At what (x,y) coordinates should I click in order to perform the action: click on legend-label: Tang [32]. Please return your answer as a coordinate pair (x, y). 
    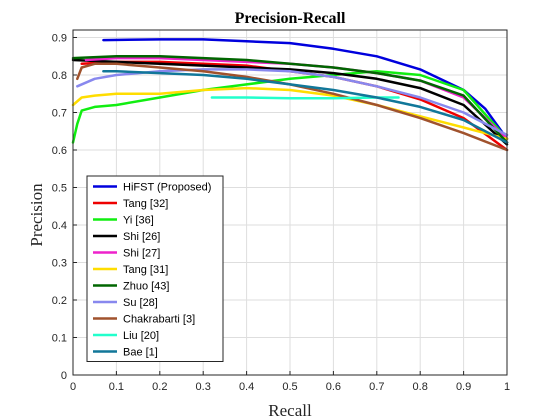
    Looking at the image, I should click on (145, 204).